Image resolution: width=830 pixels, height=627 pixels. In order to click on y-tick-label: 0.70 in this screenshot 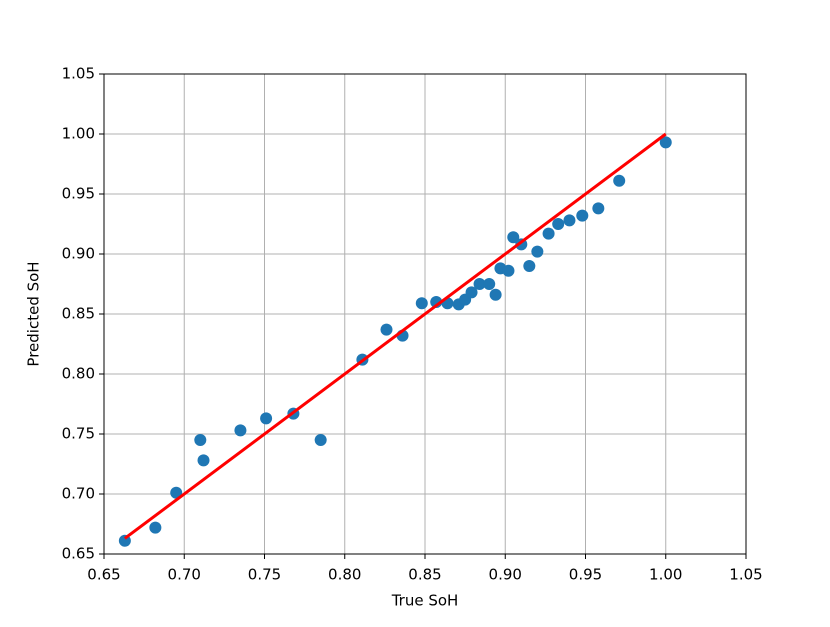, I will do `click(78, 494)`.